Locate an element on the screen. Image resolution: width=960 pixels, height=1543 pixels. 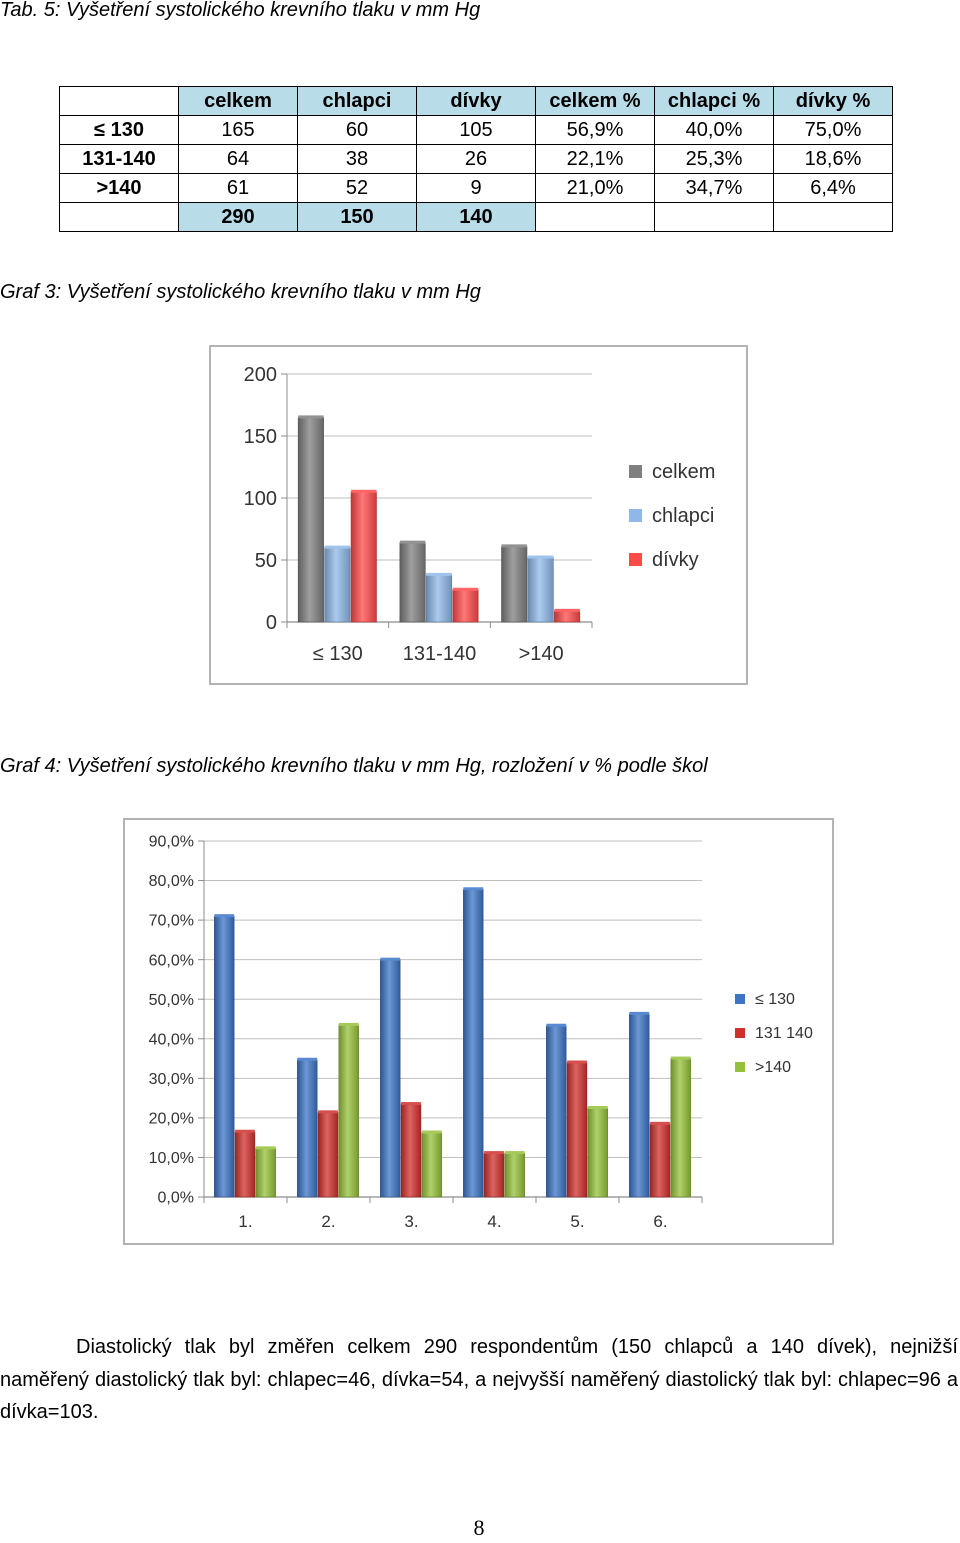
table-cell: 64 is located at coordinates (238, 159).